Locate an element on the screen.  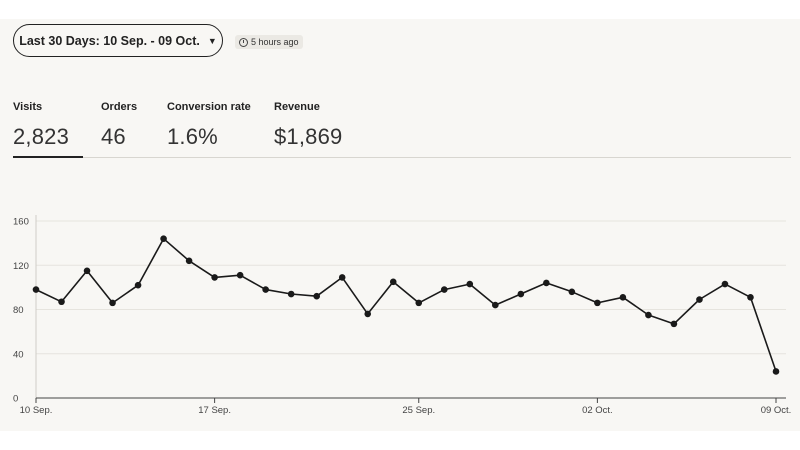
stat-label: Orders is located at coordinates (119, 107).